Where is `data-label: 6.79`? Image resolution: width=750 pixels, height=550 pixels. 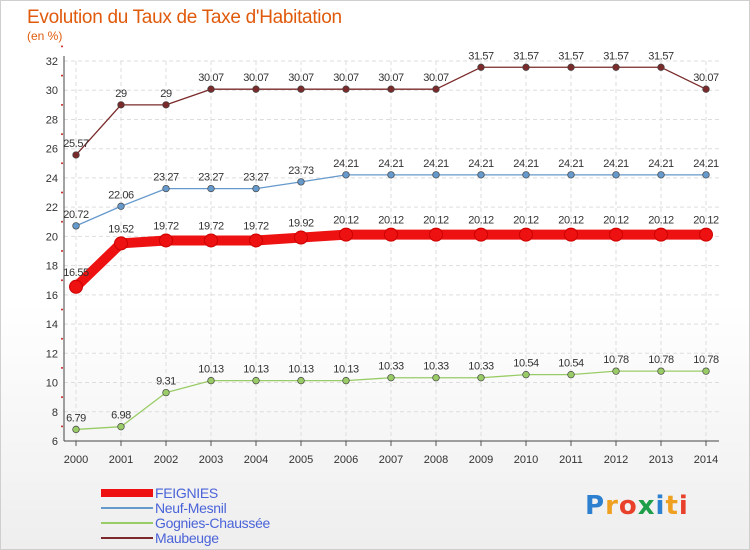
data-label: 6.79 is located at coordinates (76, 418).